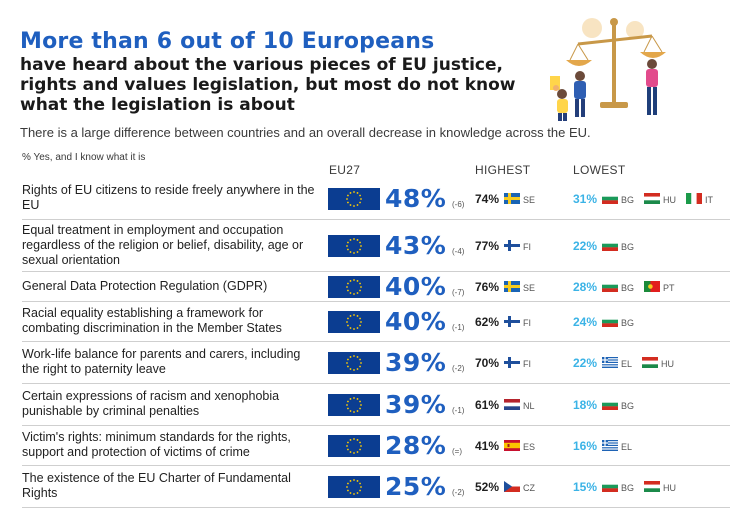 This screenshot has width=731, height=525. Describe the element at coordinates (416, 445) in the screenshot. I see `eu27-value: 28%` at that location.